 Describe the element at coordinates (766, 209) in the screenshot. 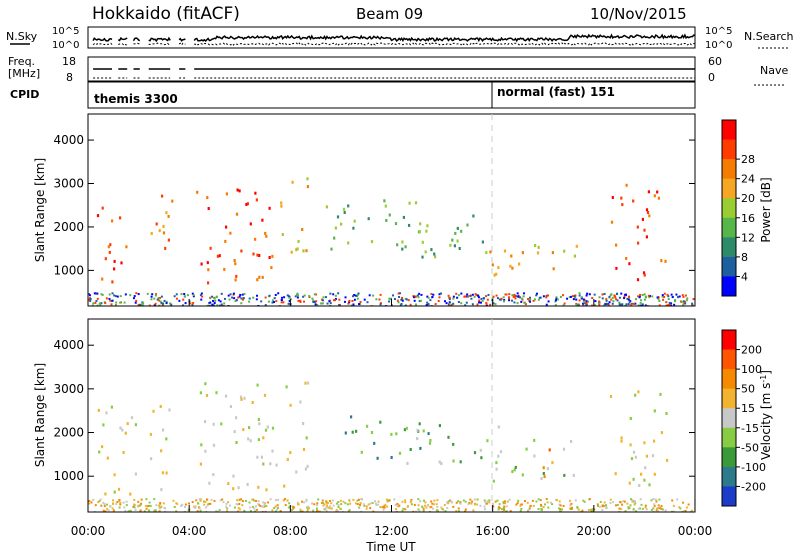

I see `power-colorbar-label: Power [dB]` at that location.